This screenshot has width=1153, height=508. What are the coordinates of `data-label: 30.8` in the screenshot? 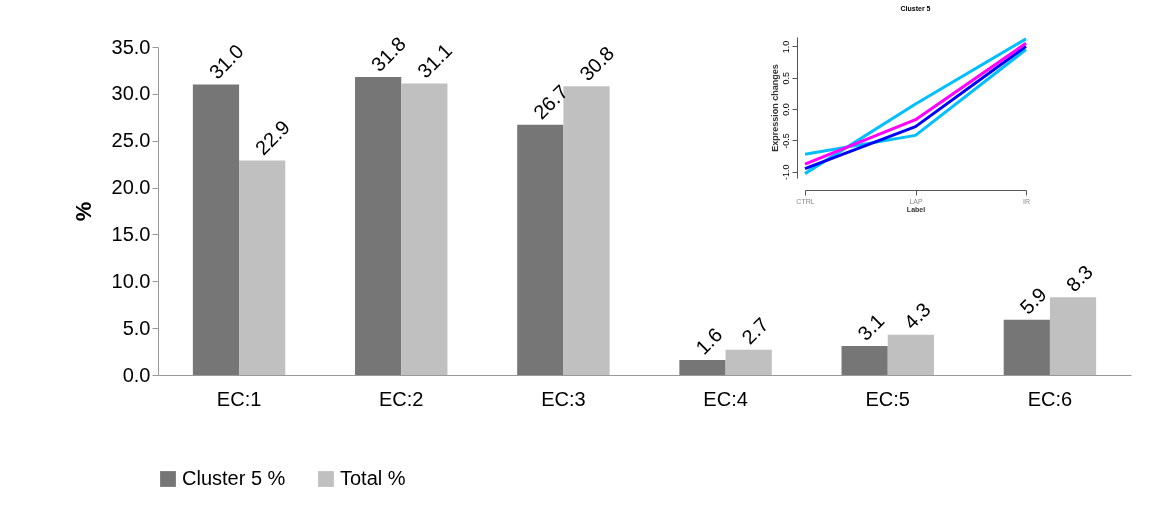 It's located at (597, 63).